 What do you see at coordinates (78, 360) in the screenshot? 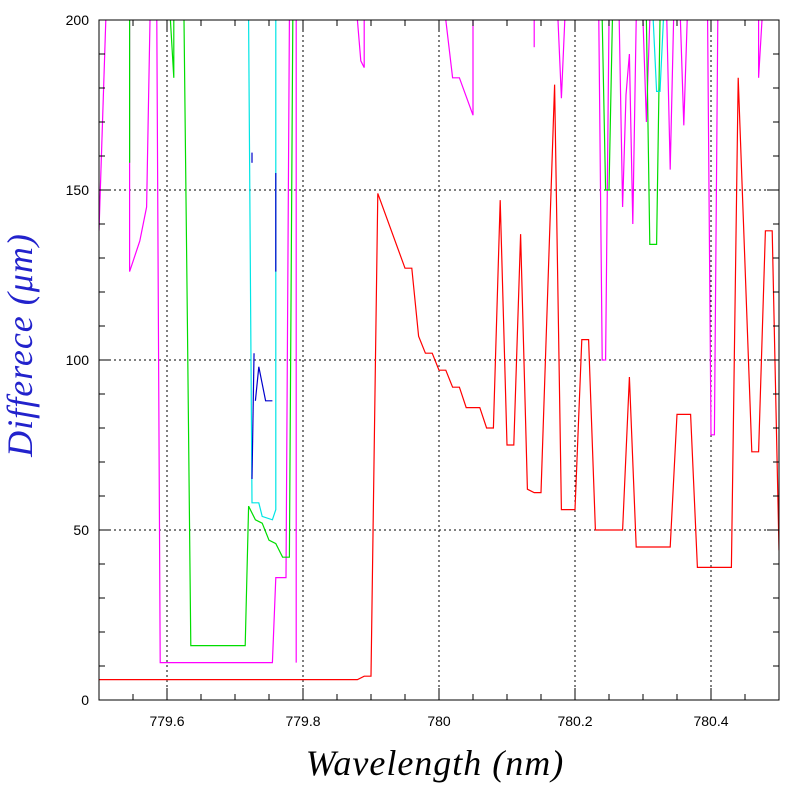
I see `y-tick-label: 100` at bounding box center [78, 360].